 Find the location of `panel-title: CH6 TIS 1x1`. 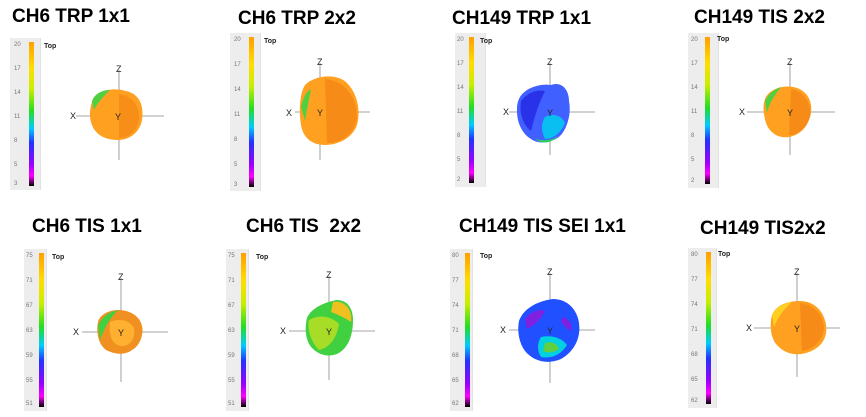

panel-title: CH6 TIS 1x1 is located at coordinates (87, 226).